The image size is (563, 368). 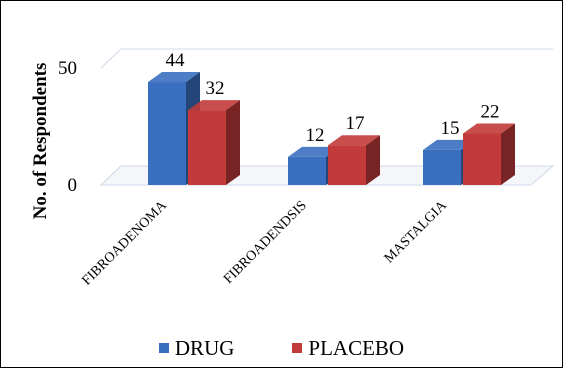 I want to click on x-tick-label: MASTALGIA, so click(x=416, y=232).